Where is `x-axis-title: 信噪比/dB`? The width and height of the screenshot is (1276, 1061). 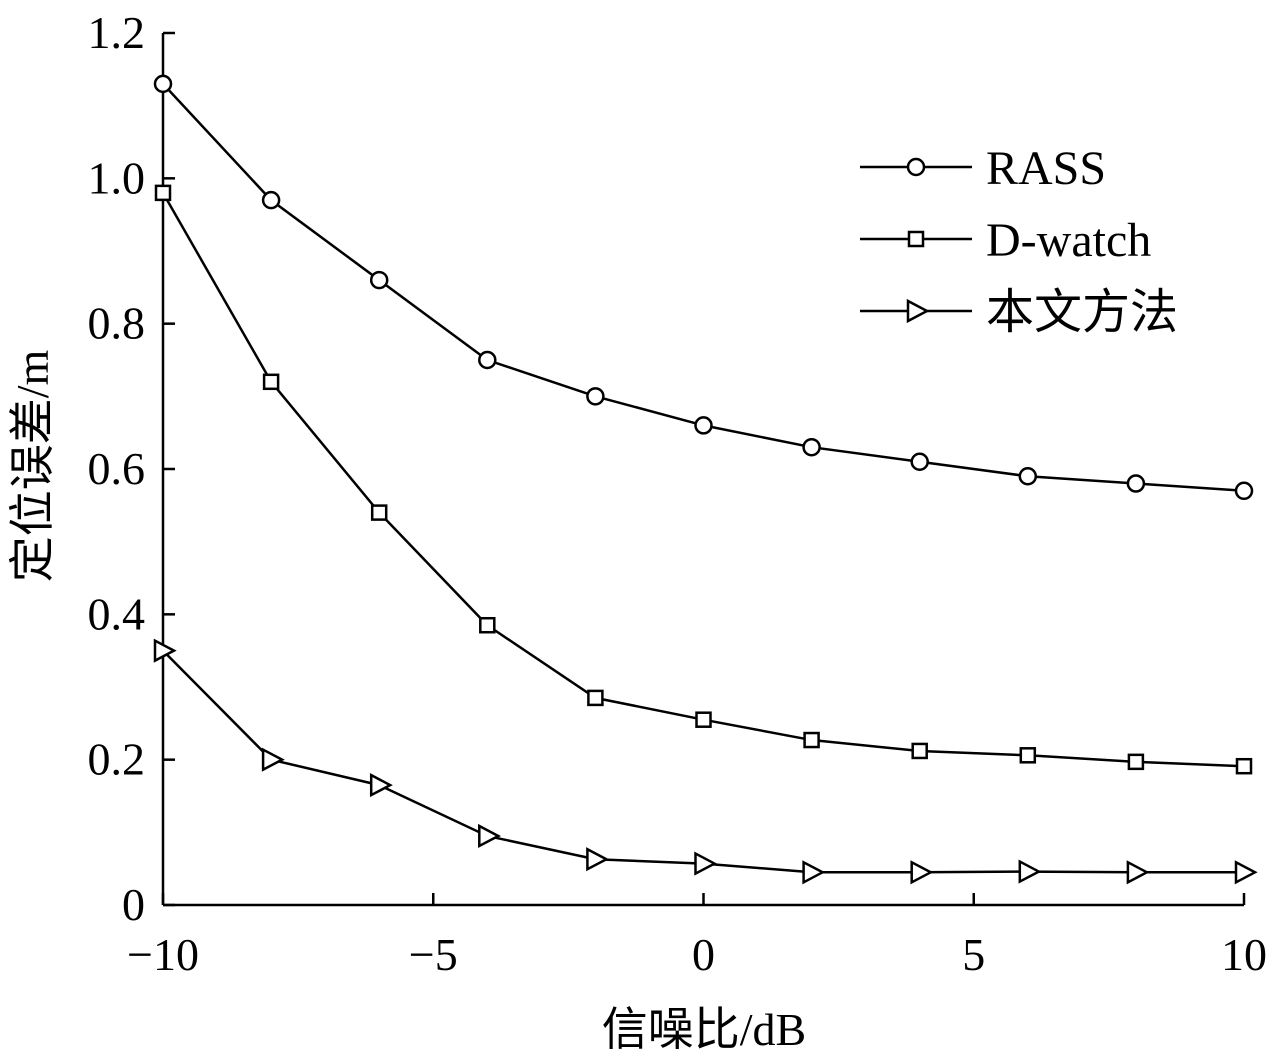
x-axis-title: 信噪比/dB is located at coordinates (704, 1029).